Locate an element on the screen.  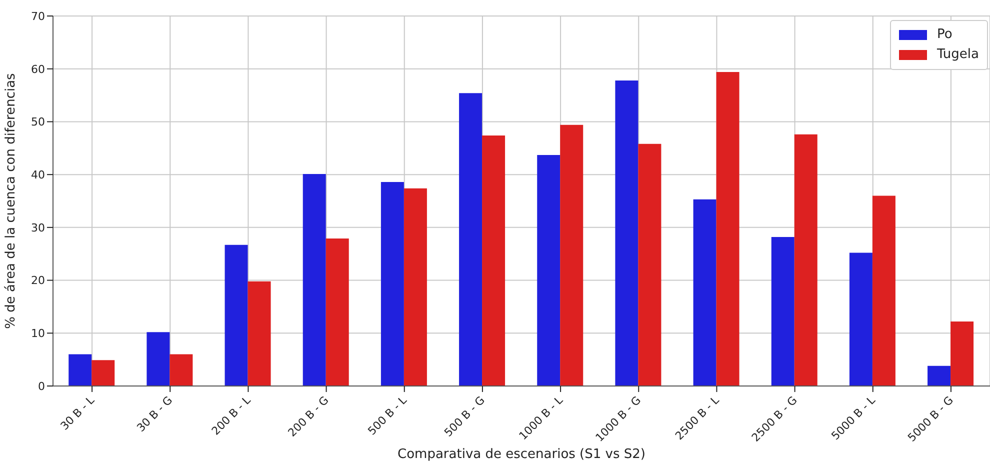
y-tick-label: 10 is located at coordinates (38, 333).